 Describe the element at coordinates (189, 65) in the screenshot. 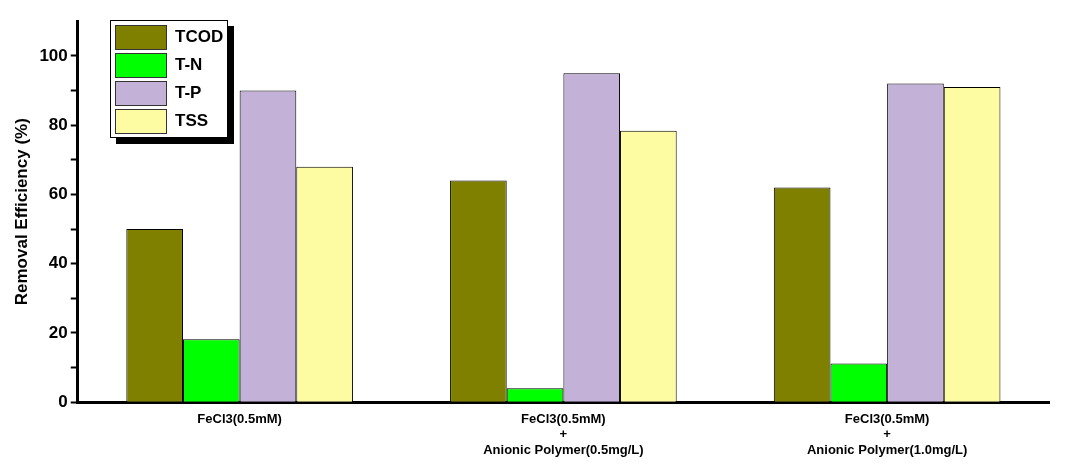

I see `legend-label: T-N` at that location.